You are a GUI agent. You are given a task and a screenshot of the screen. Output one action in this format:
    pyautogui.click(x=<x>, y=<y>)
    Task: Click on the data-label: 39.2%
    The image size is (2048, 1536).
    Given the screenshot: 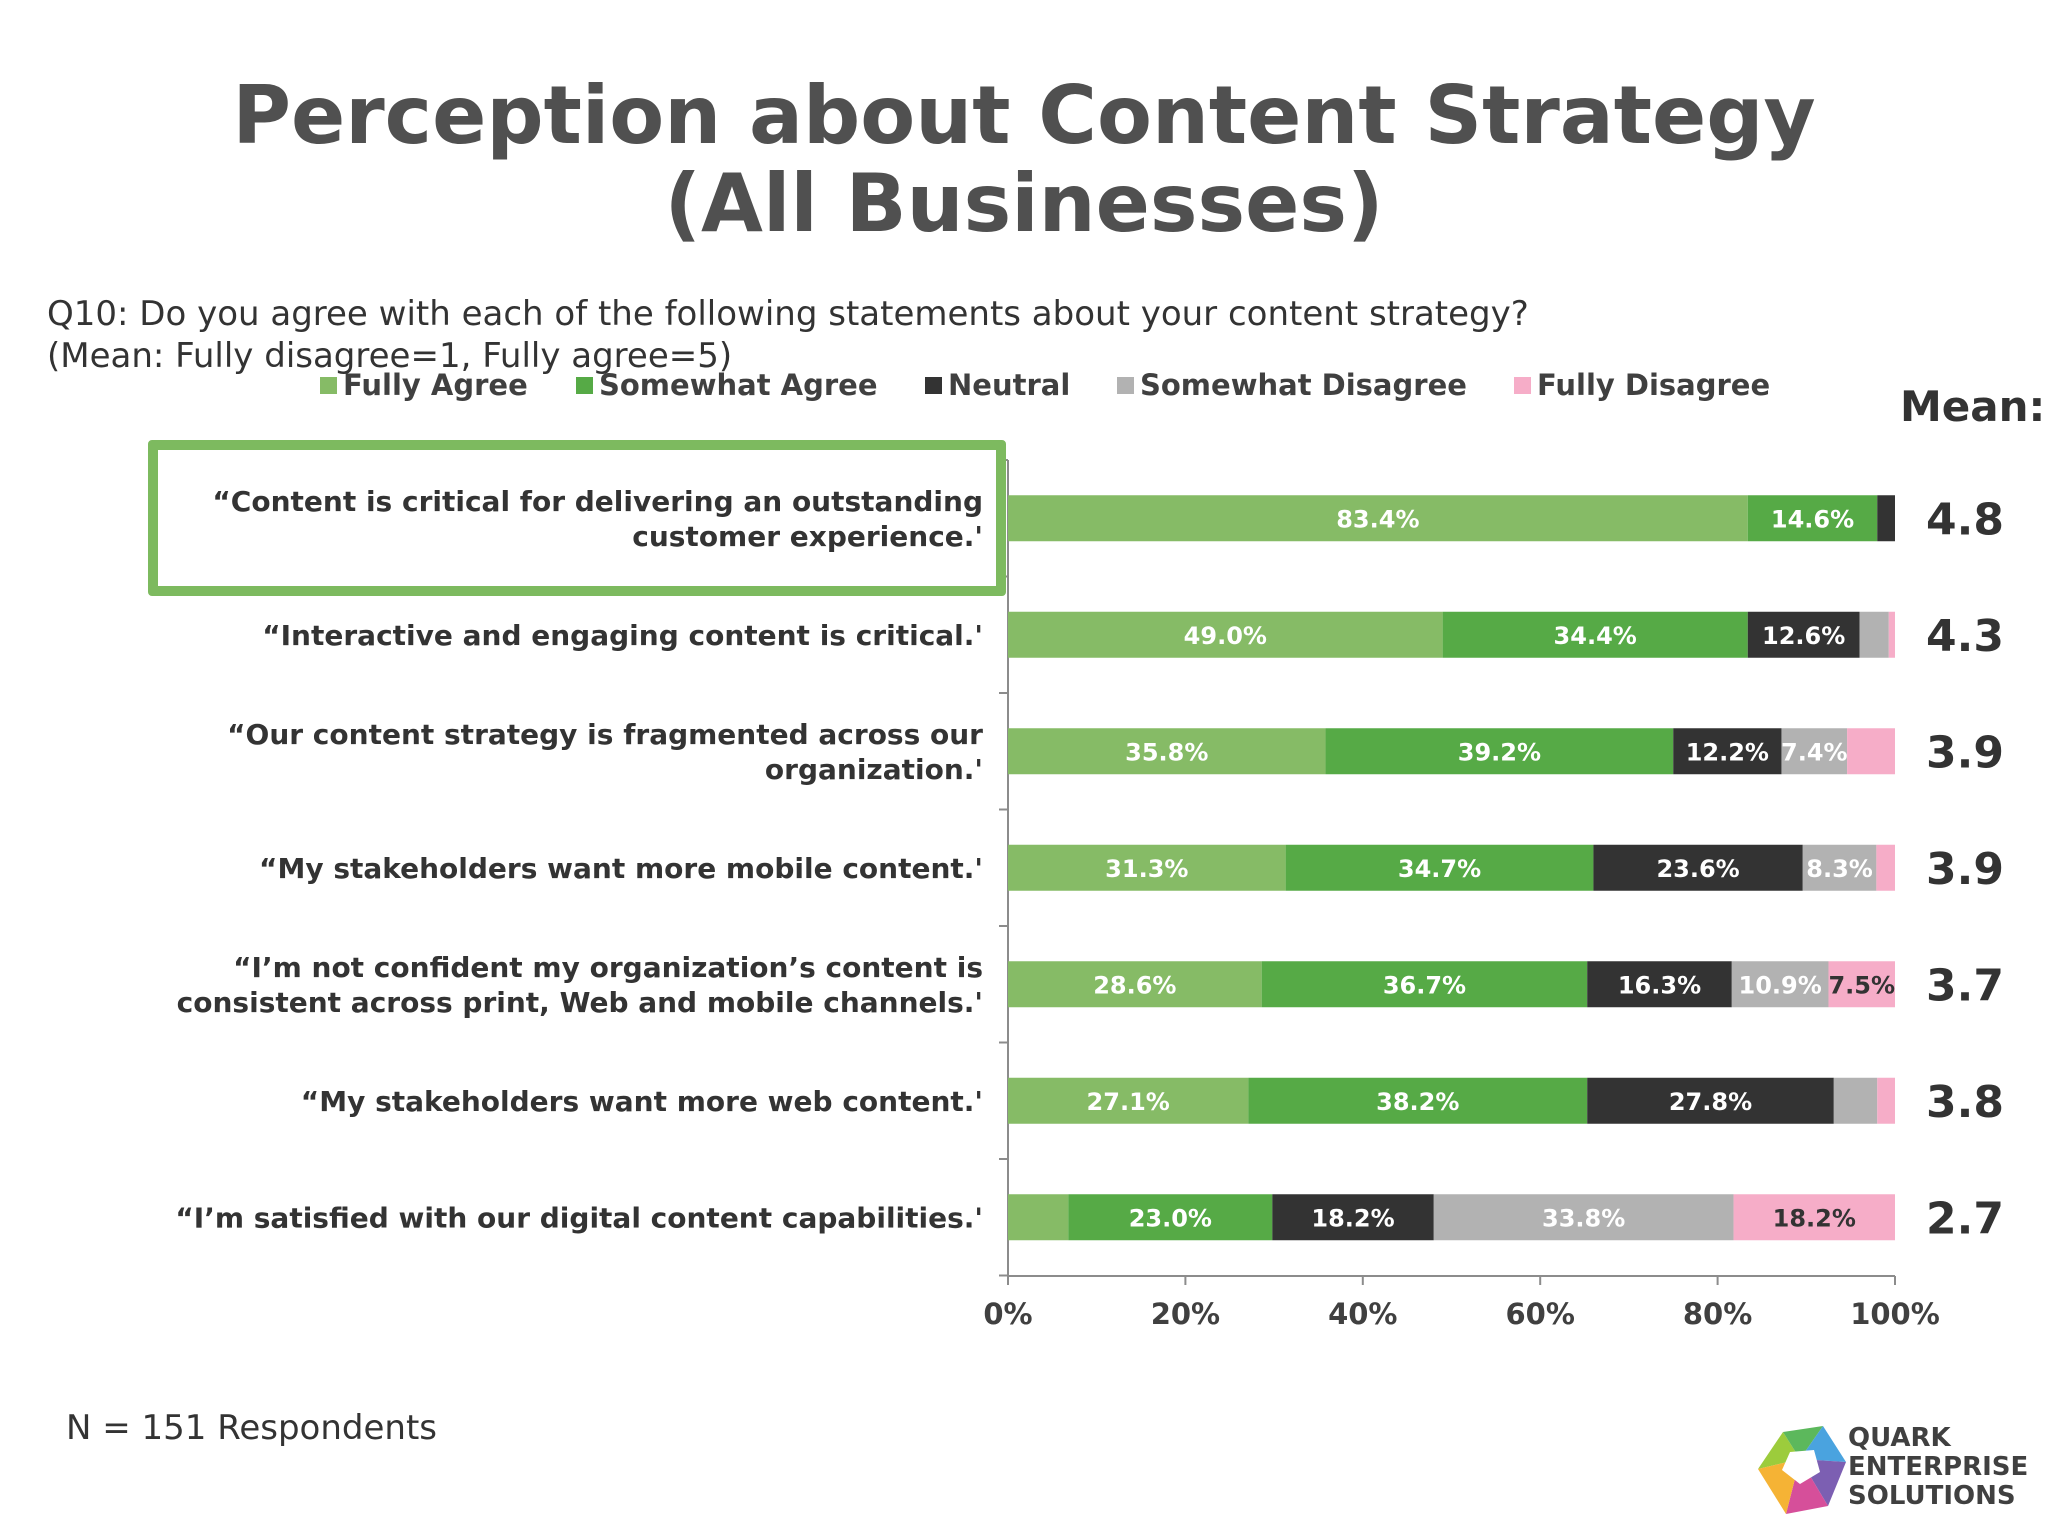 What is the action you would take?
    pyautogui.click(x=1499, y=752)
    